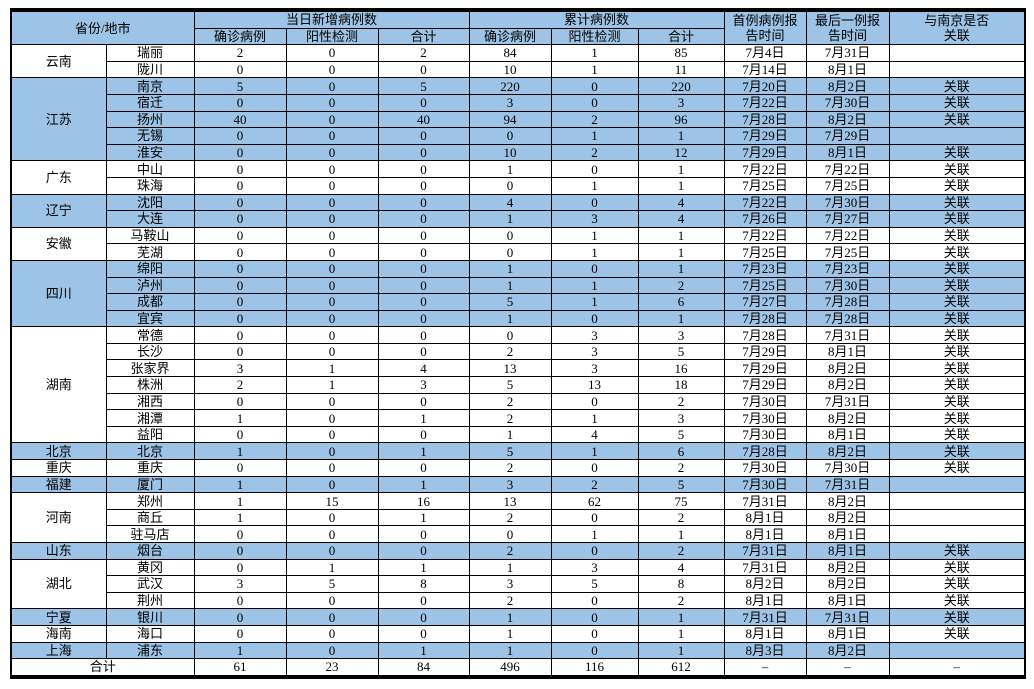 Image resolution: width=1034 pixels, height=689 pixels. I want to click on cum-positive-cell: 2, so click(594, 119).